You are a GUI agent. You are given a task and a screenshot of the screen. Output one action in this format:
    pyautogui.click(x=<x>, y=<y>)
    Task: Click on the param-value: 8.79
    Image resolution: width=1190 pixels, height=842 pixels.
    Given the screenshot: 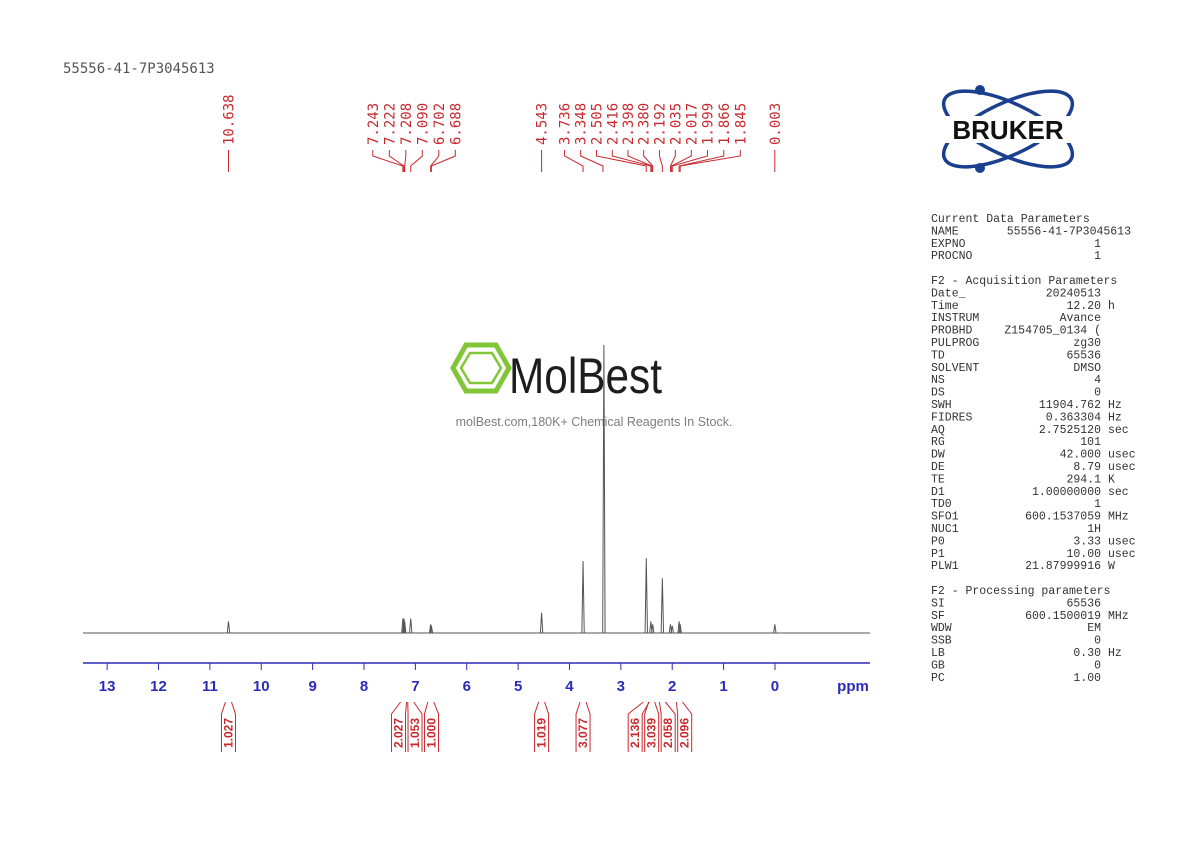 What is the action you would take?
    pyautogui.click(x=1087, y=467)
    